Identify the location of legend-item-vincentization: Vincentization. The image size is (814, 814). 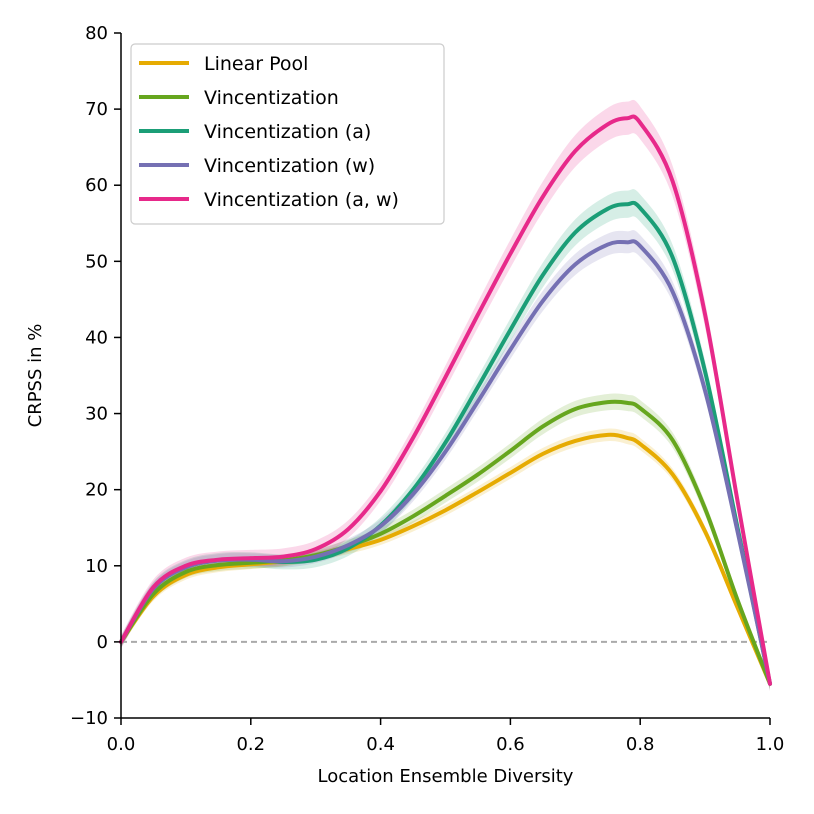
(239, 98).